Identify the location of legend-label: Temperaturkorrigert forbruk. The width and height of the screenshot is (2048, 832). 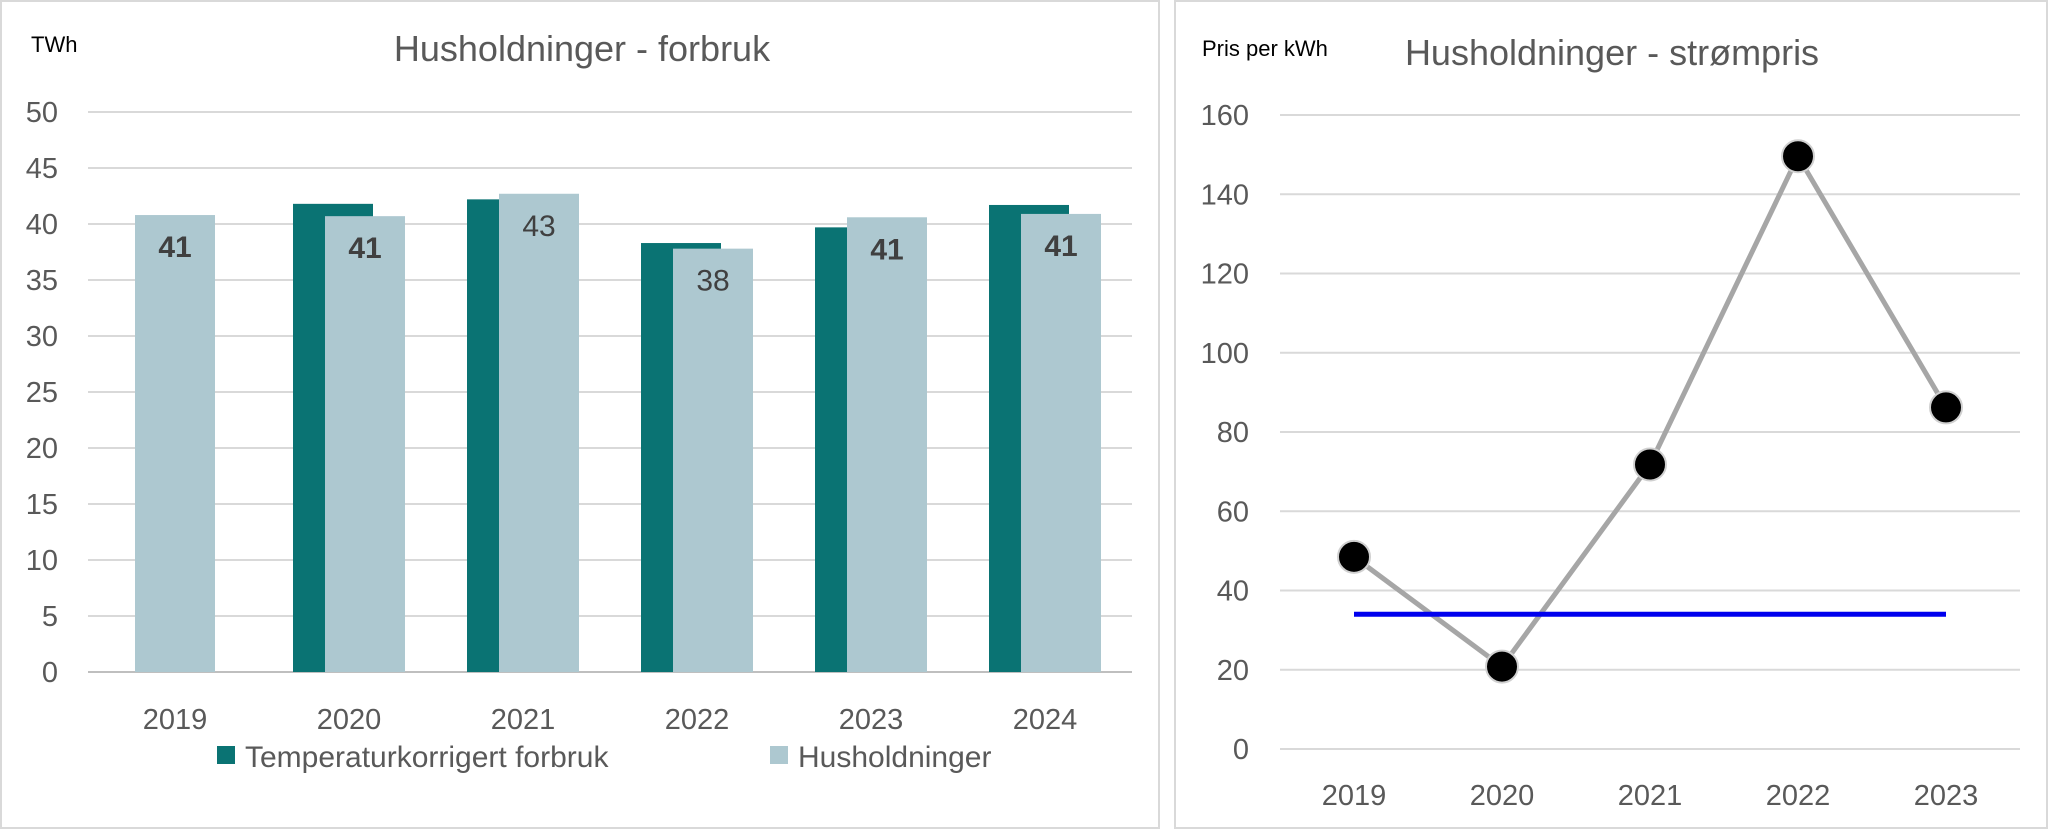
(427, 757).